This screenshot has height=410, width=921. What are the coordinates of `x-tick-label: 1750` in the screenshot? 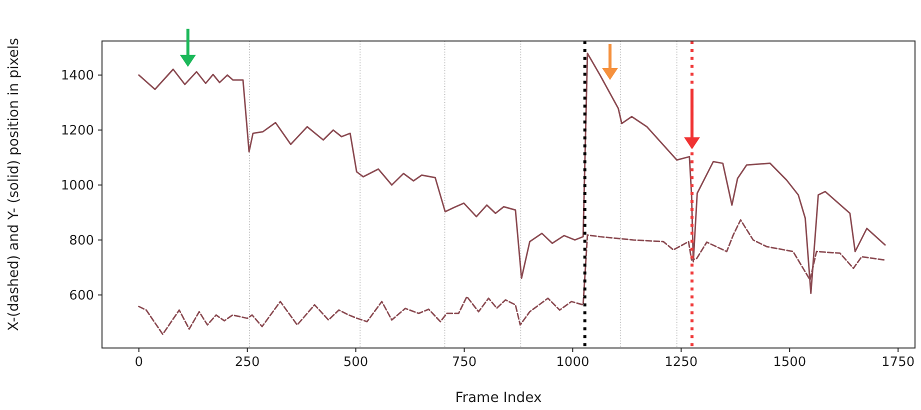 It's located at (898, 362).